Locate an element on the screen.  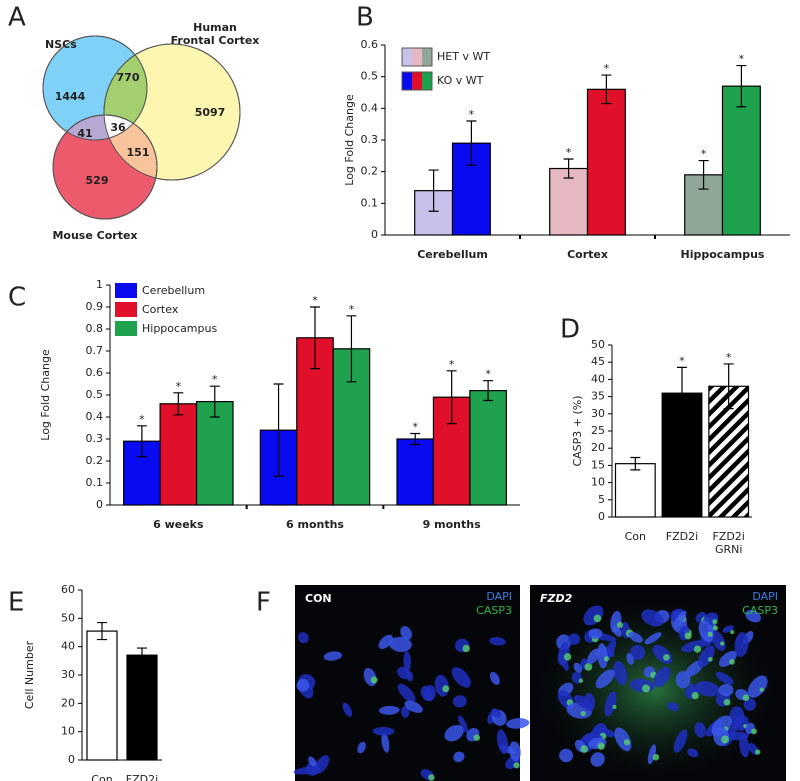
y-axis-label: CASP3 + (%) is located at coordinates (577, 430).